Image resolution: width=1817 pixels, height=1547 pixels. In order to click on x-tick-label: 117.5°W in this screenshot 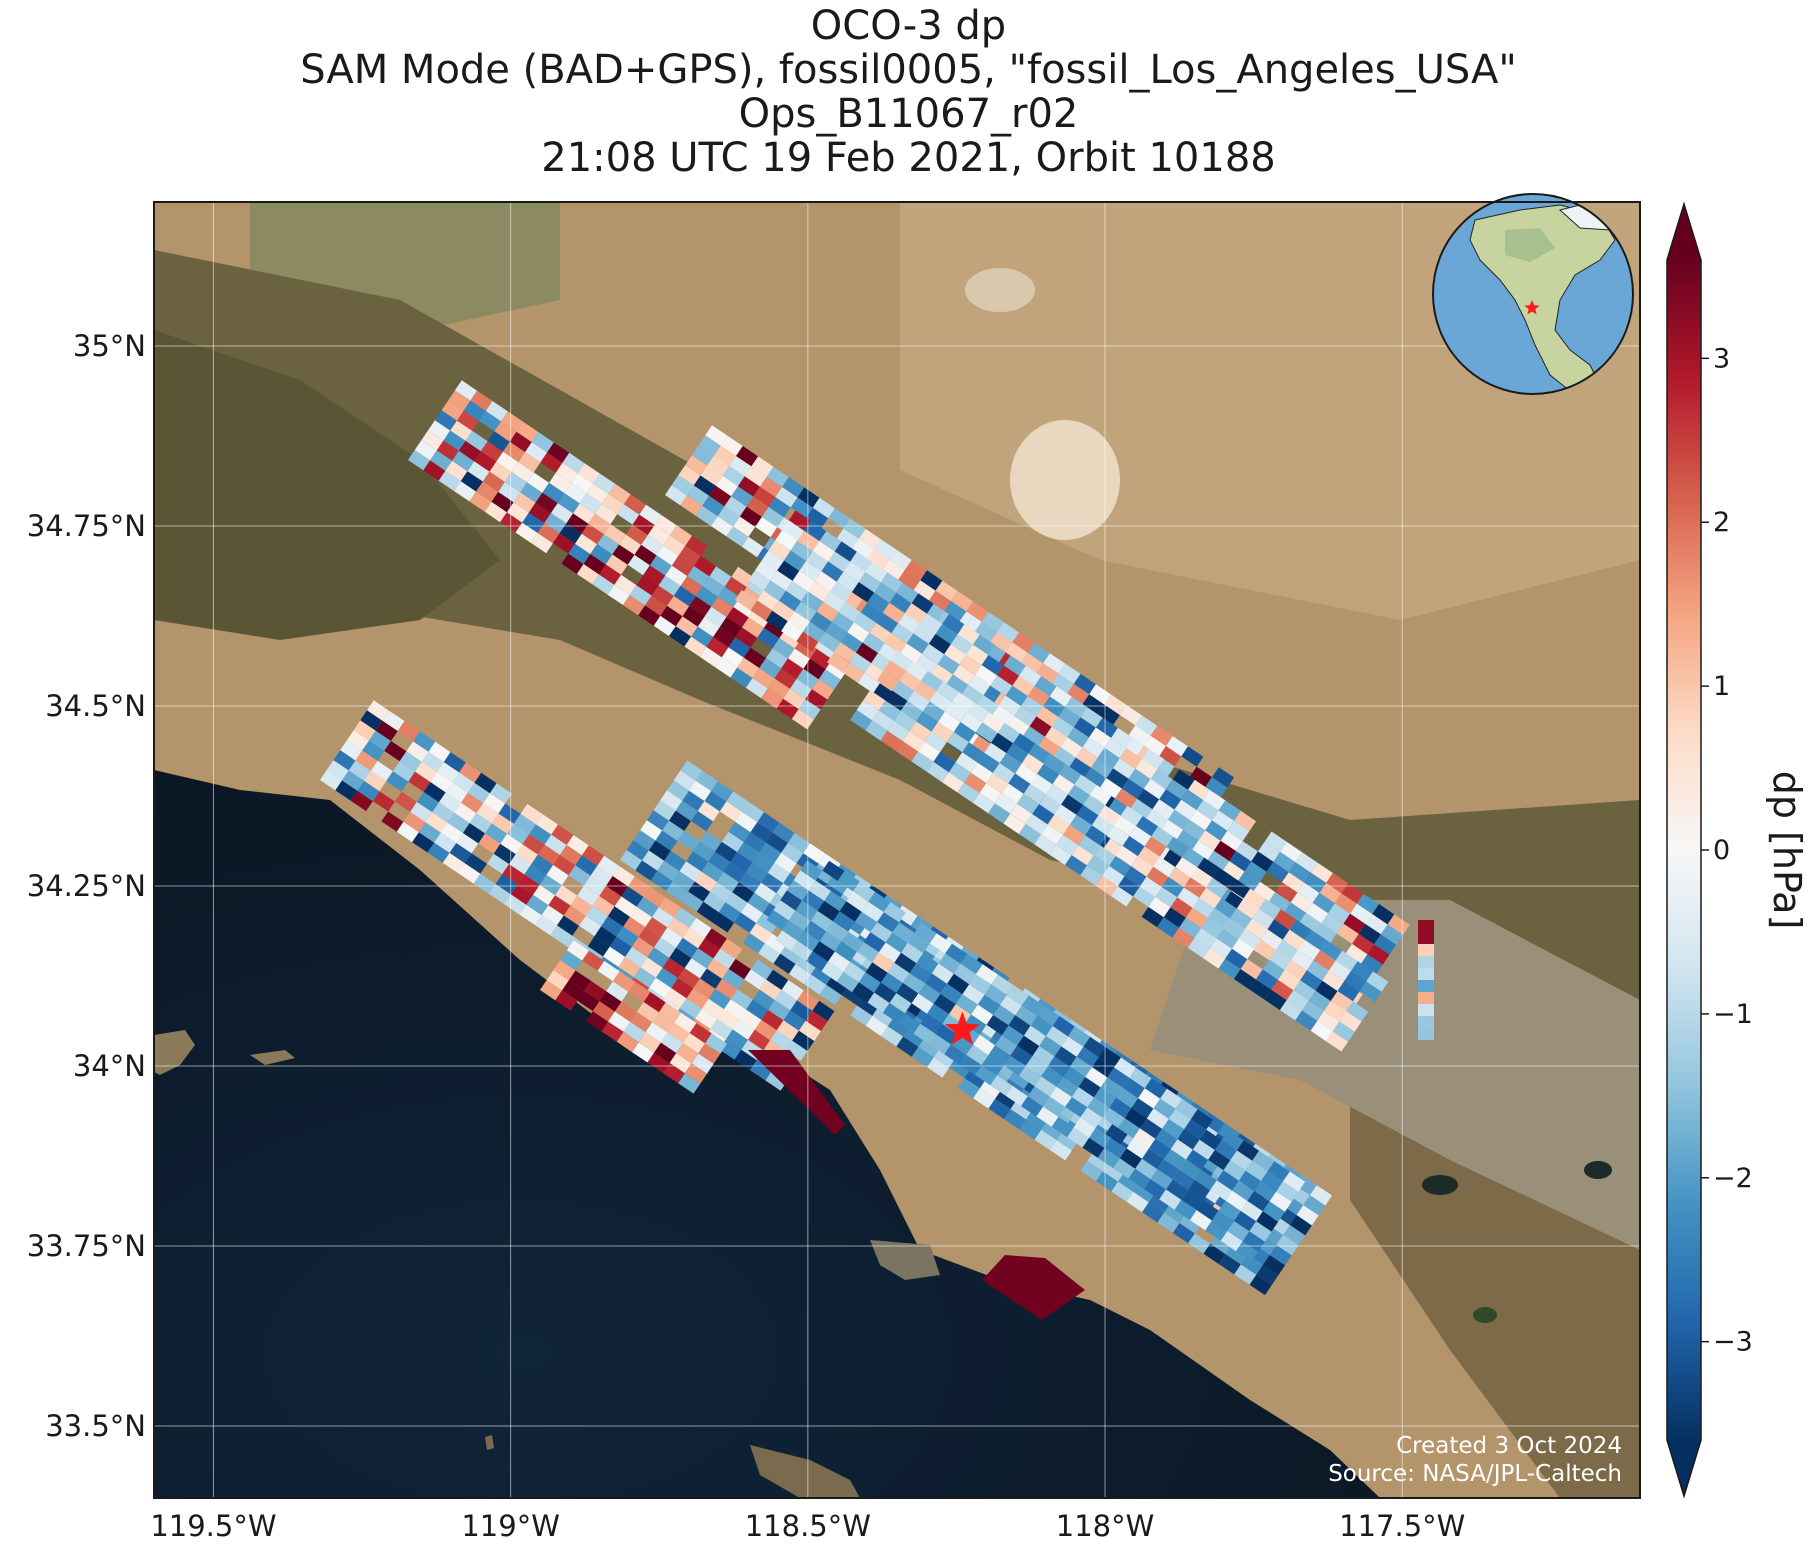, I will do `click(1402, 1526)`.